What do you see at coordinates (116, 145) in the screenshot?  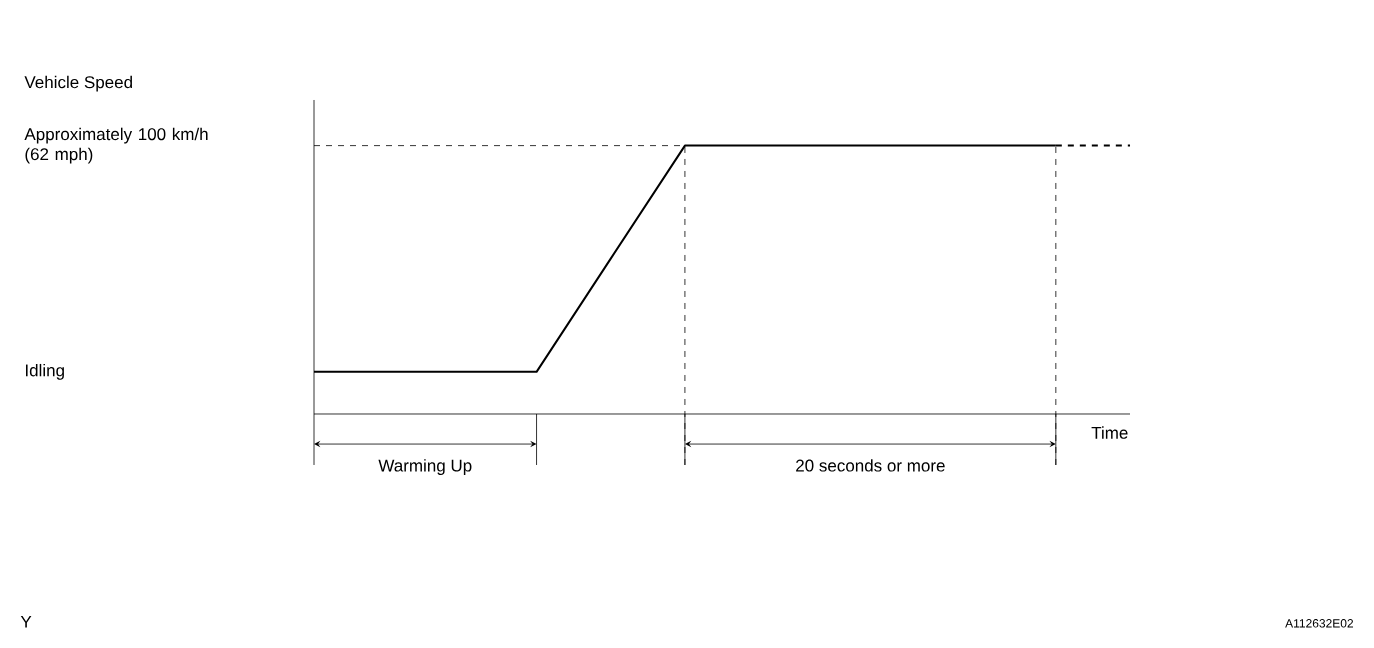 I see `text: Approximately 100 km/h (62 mph)` at bounding box center [116, 145].